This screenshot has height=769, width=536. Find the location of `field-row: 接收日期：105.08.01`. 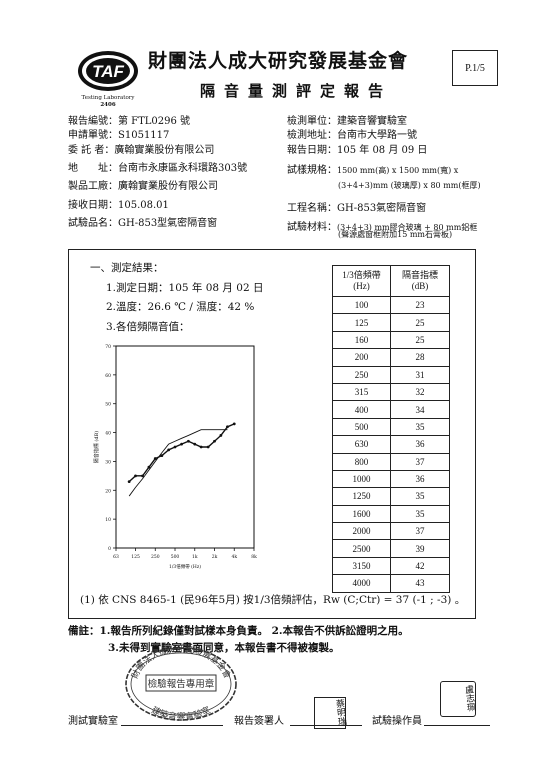

field-row: 接收日期：105.08.01 is located at coordinates (118, 203).